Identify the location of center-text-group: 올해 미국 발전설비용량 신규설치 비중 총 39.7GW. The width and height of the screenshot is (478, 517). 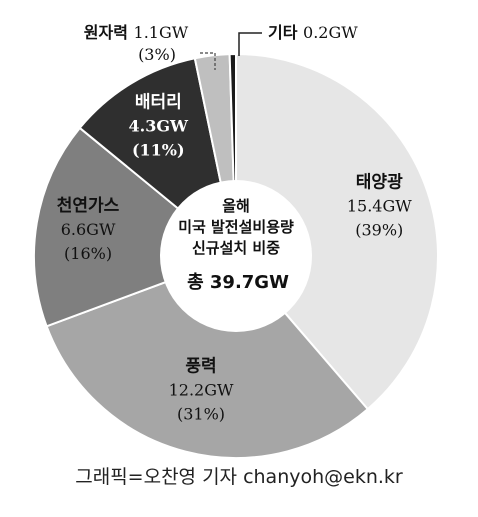
(236, 245).